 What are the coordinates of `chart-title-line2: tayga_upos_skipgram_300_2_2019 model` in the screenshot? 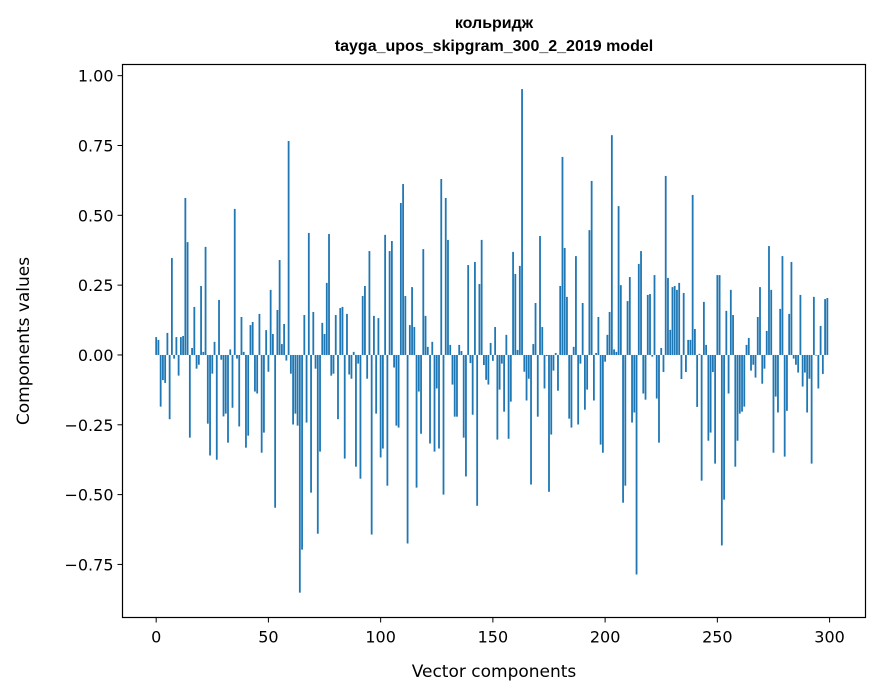 It's located at (494, 46).